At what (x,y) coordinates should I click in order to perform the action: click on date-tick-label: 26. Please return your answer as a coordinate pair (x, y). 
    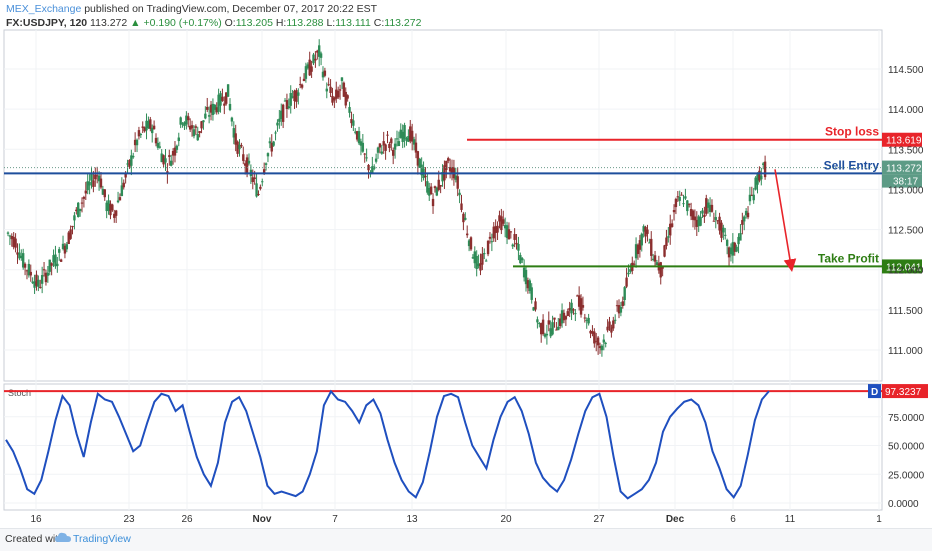
    Looking at the image, I should click on (187, 519).